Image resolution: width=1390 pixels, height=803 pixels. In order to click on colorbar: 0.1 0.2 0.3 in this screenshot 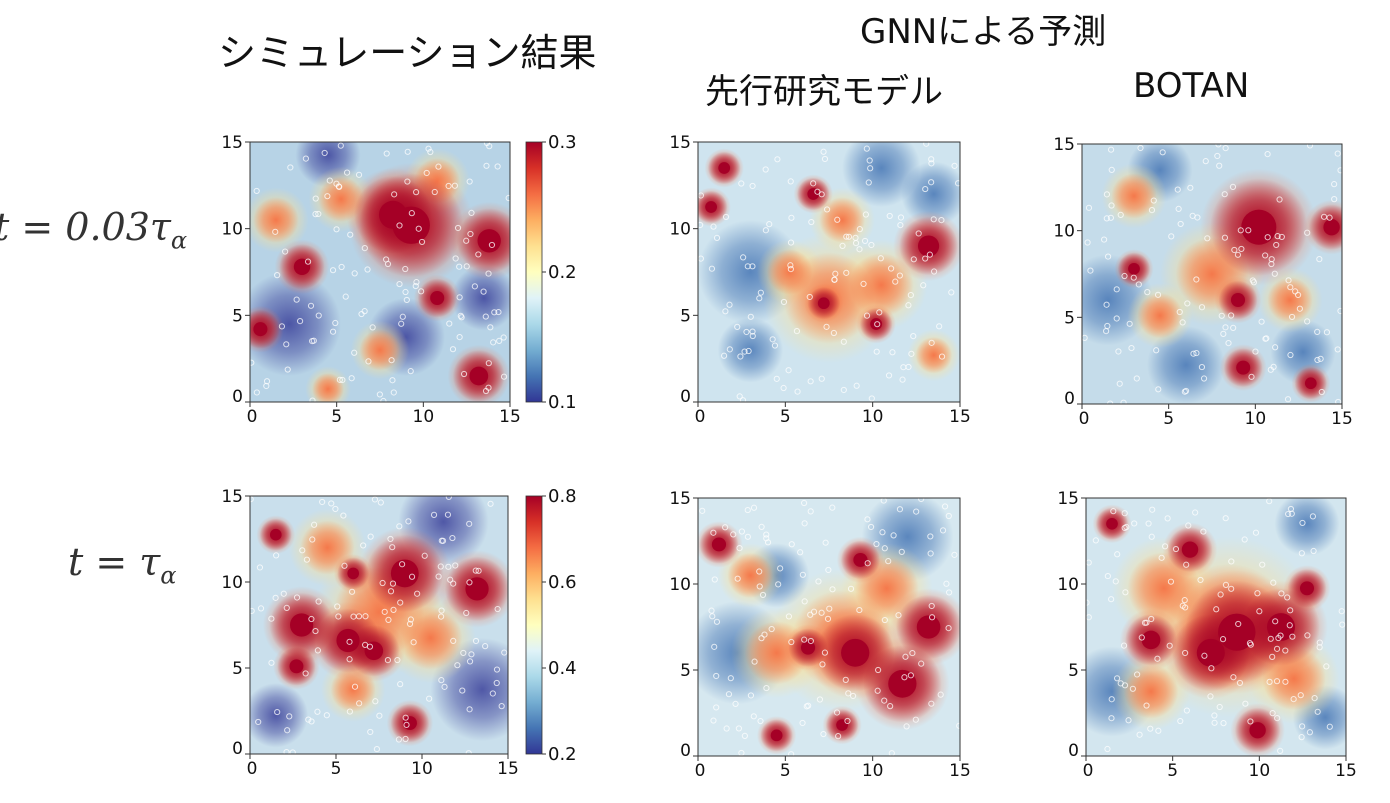, I will do `click(551, 272)`.